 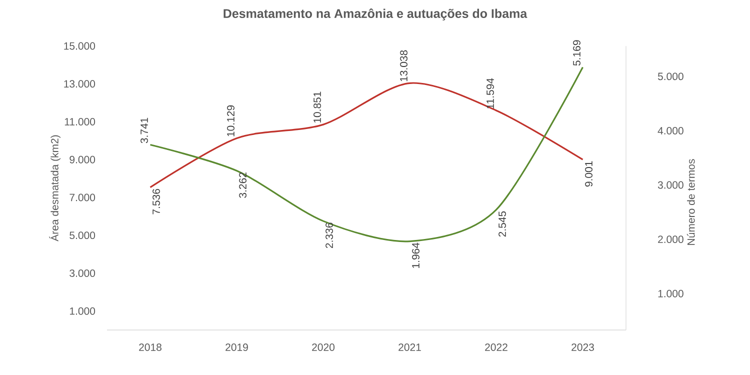 What do you see at coordinates (496, 347) in the screenshot?
I see `x-tick-label: 2022` at bounding box center [496, 347].